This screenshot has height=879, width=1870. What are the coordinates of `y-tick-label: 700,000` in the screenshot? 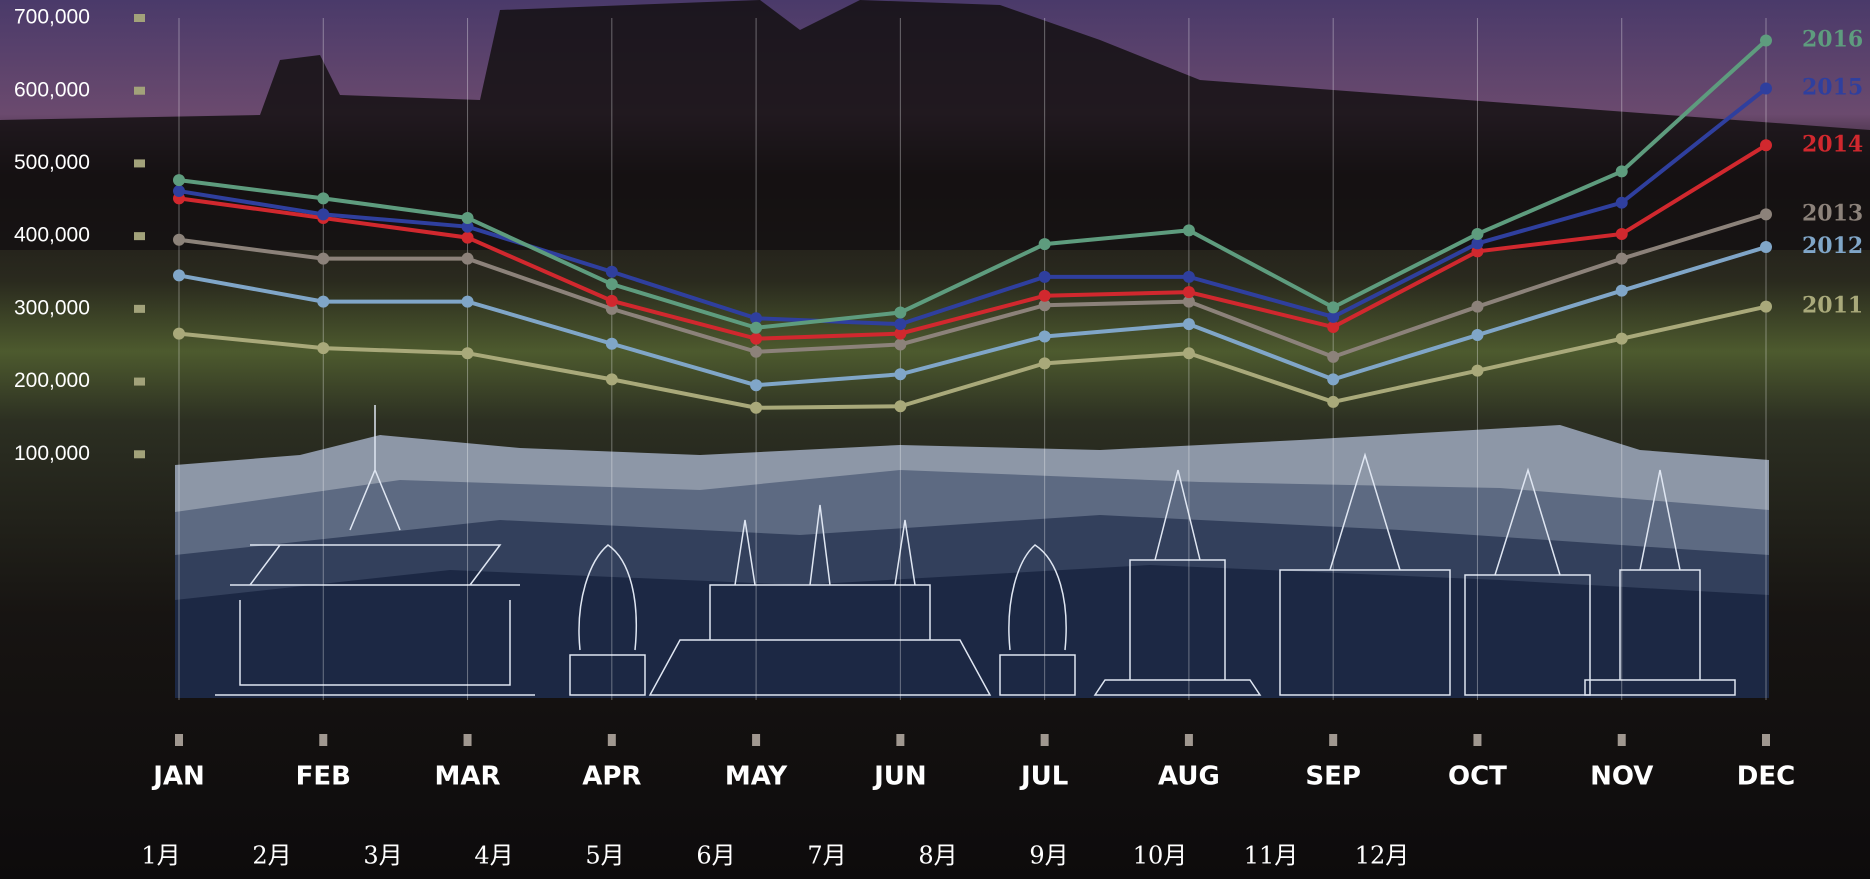 It's located at (52, 17).